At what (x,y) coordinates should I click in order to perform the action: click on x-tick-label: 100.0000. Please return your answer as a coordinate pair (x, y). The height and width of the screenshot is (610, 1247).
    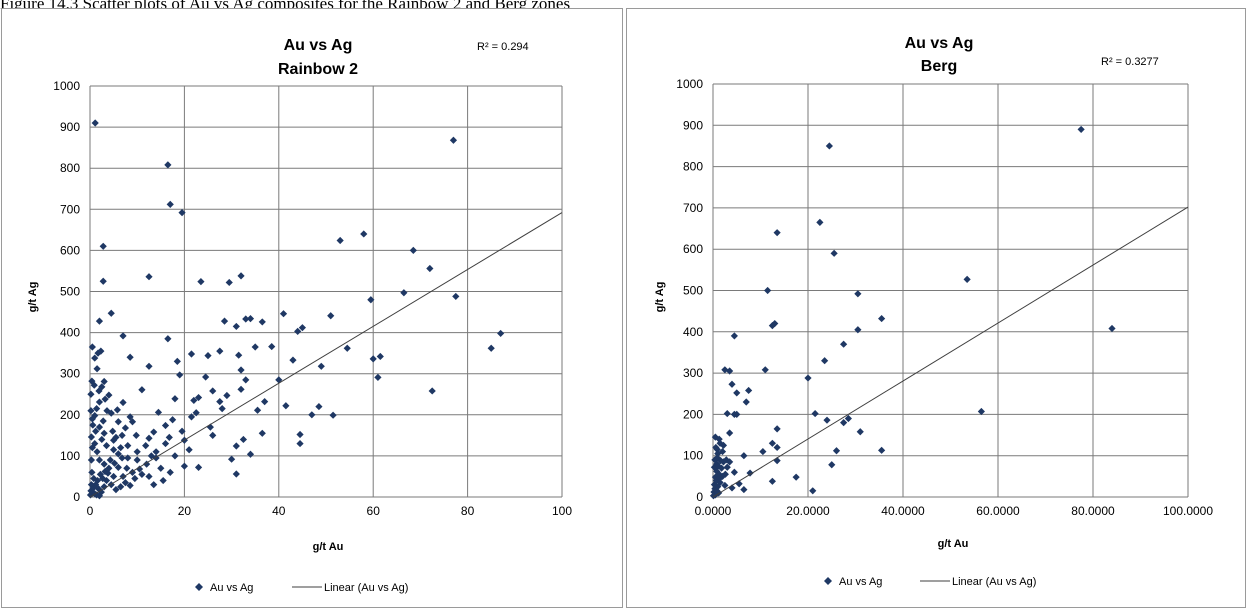
    Looking at the image, I should click on (1188, 511).